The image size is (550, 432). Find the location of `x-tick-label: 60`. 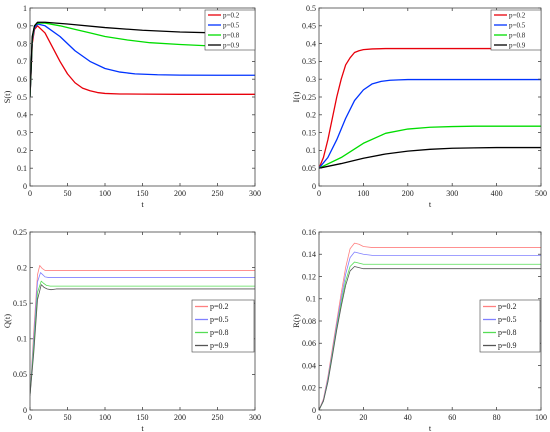

x-tick-label: 60 is located at coordinates (452, 417).